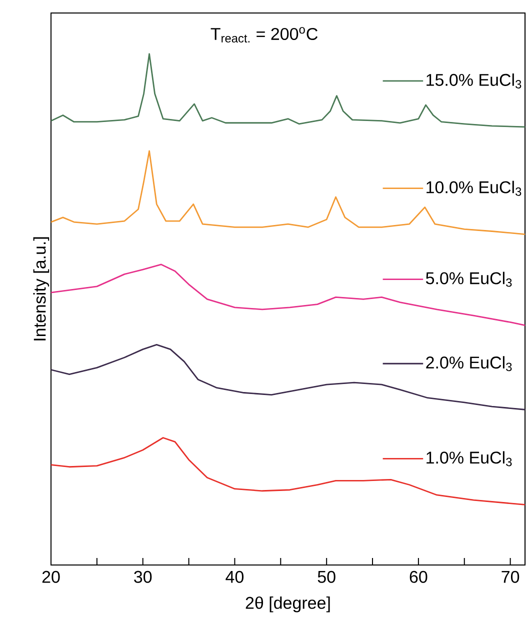 The width and height of the screenshot is (526, 632). I want to click on x-tick-label: 60, so click(419, 576).